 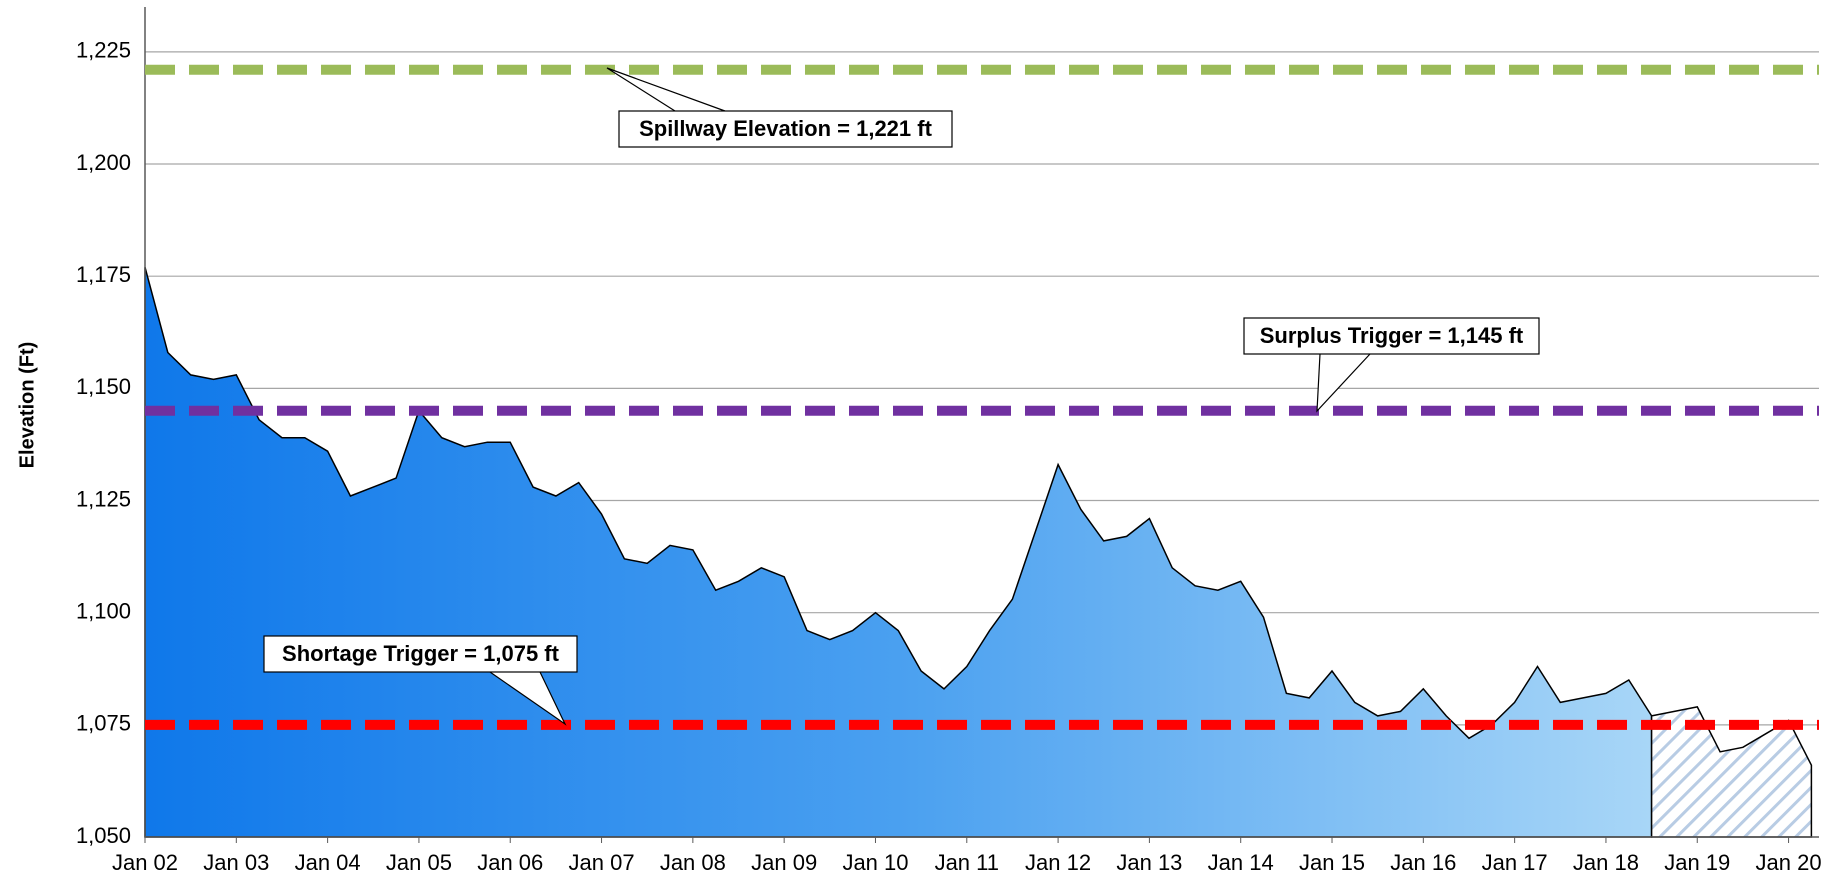 What do you see at coordinates (419, 862) in the screenshot?
I see `x-tick-label: Jan 05` at bounding box center [419, 862].